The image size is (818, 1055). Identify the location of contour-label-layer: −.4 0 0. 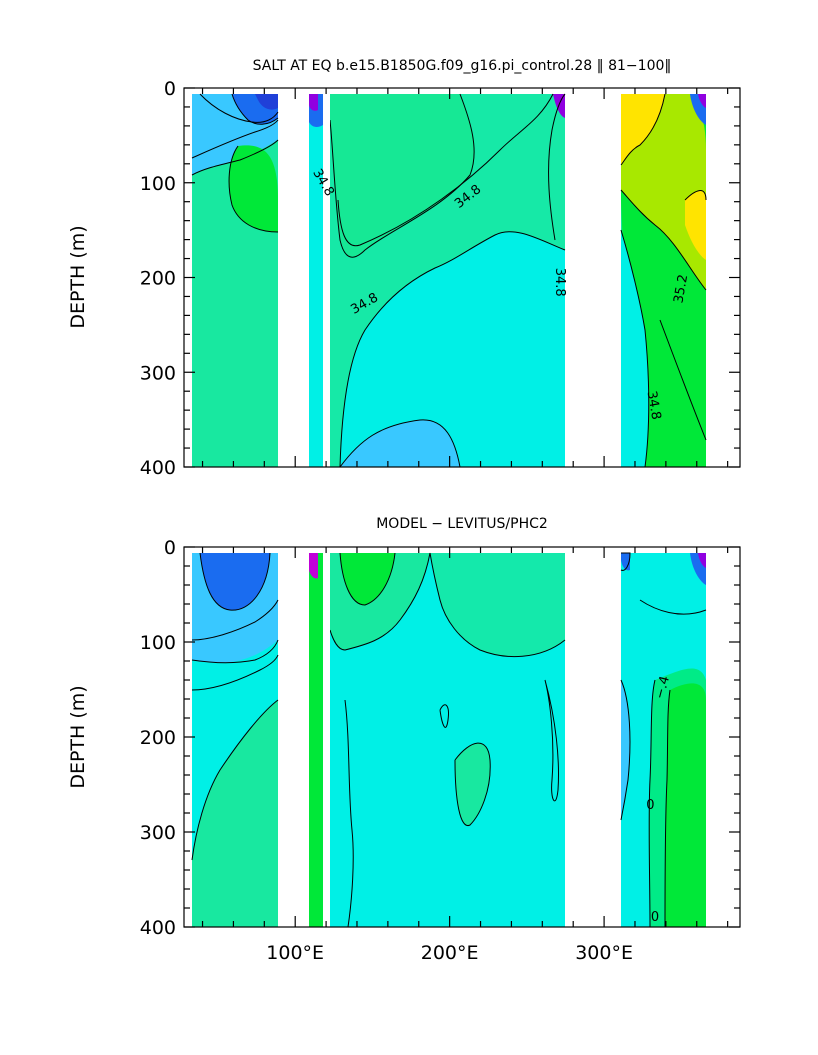
(659, 799).